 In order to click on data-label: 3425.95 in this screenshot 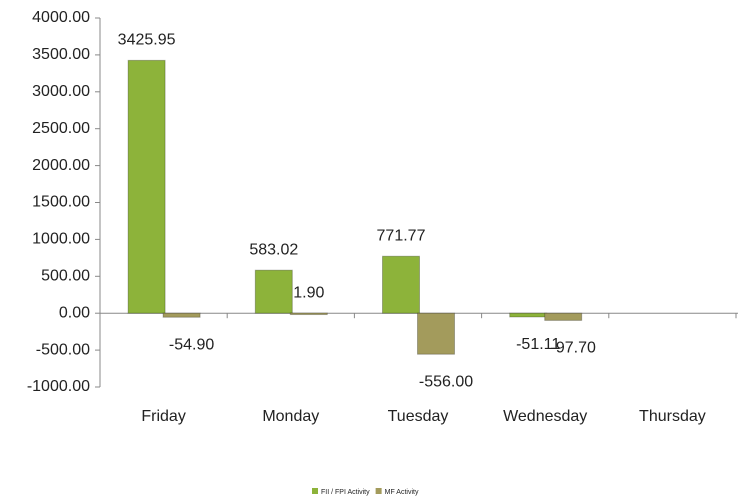, I will do `click(147, 40)`.